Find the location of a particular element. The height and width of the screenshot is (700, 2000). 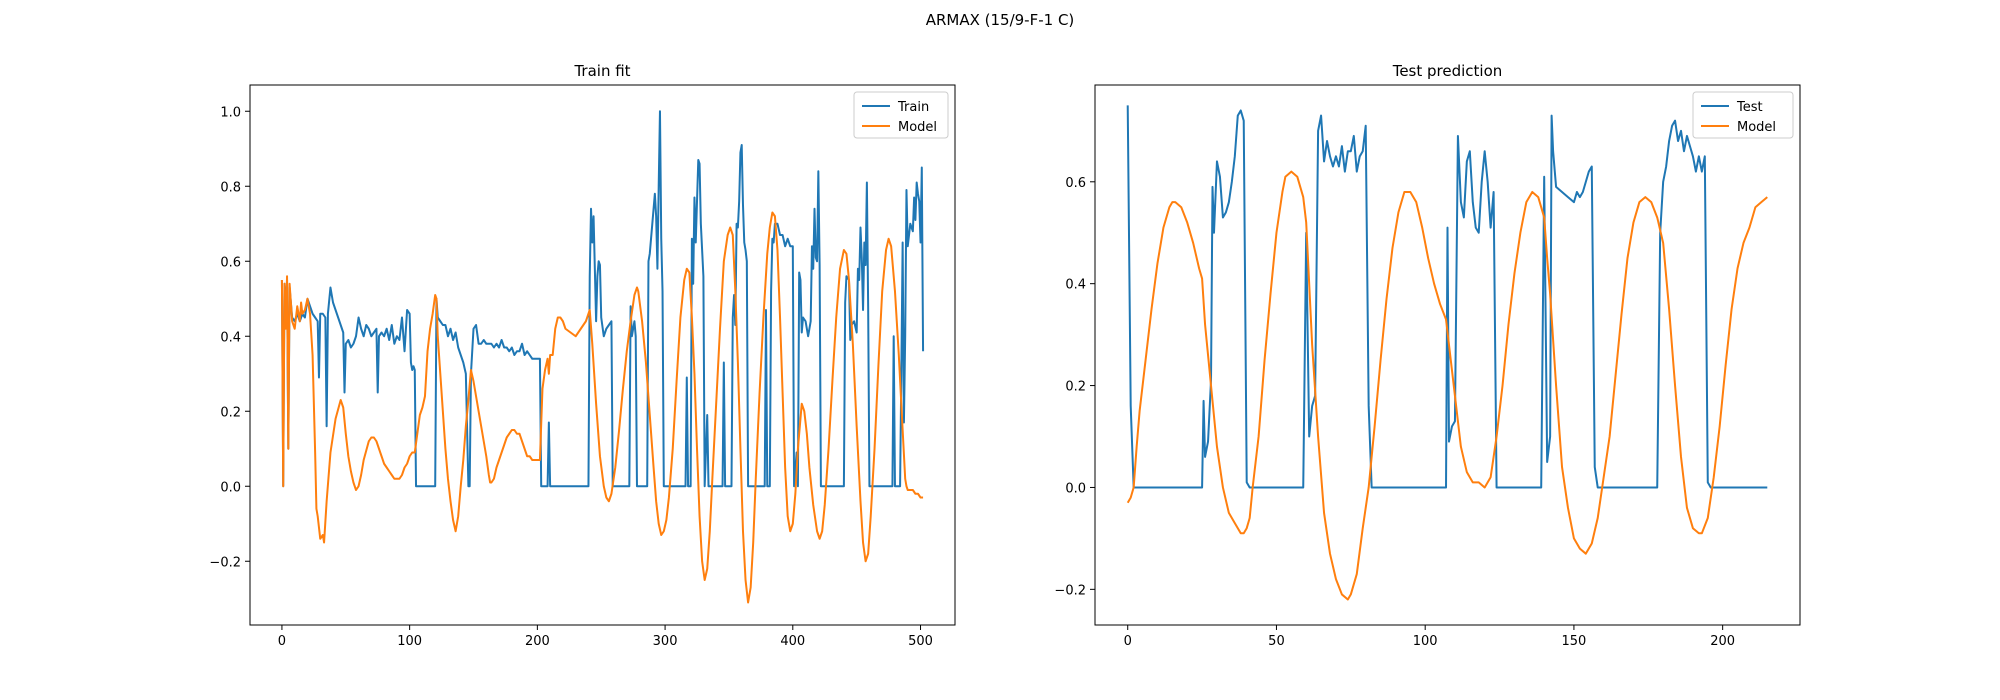

legend: Test Model is located at coordinates (1743, 115).